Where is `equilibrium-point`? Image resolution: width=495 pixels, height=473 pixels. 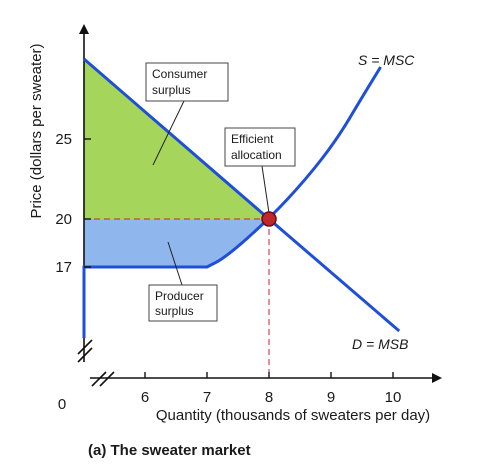 equilibrium-point is located at coordinates (269, 219).